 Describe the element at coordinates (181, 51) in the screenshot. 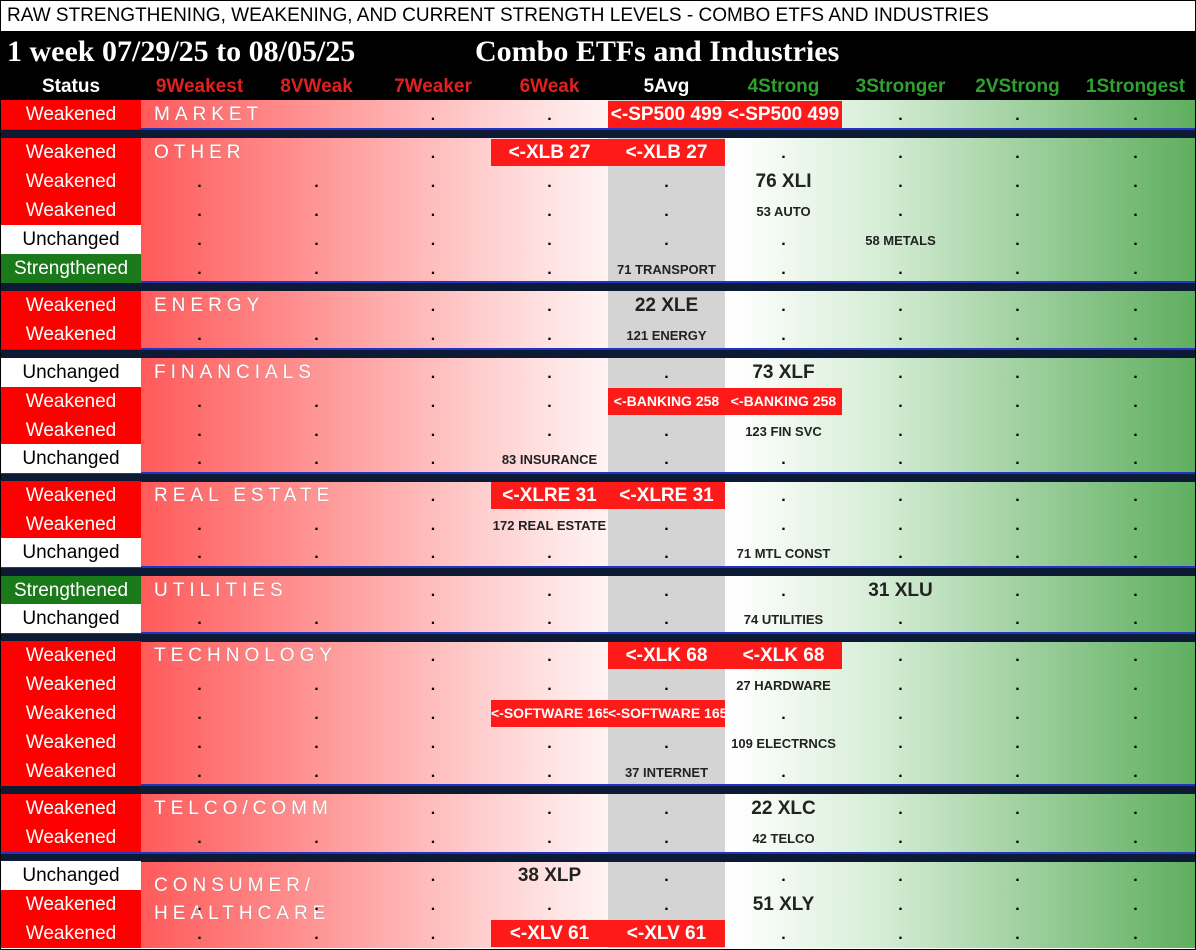

I see `period-label: 1 week 07/29/25 to 08/05/25` at that location.